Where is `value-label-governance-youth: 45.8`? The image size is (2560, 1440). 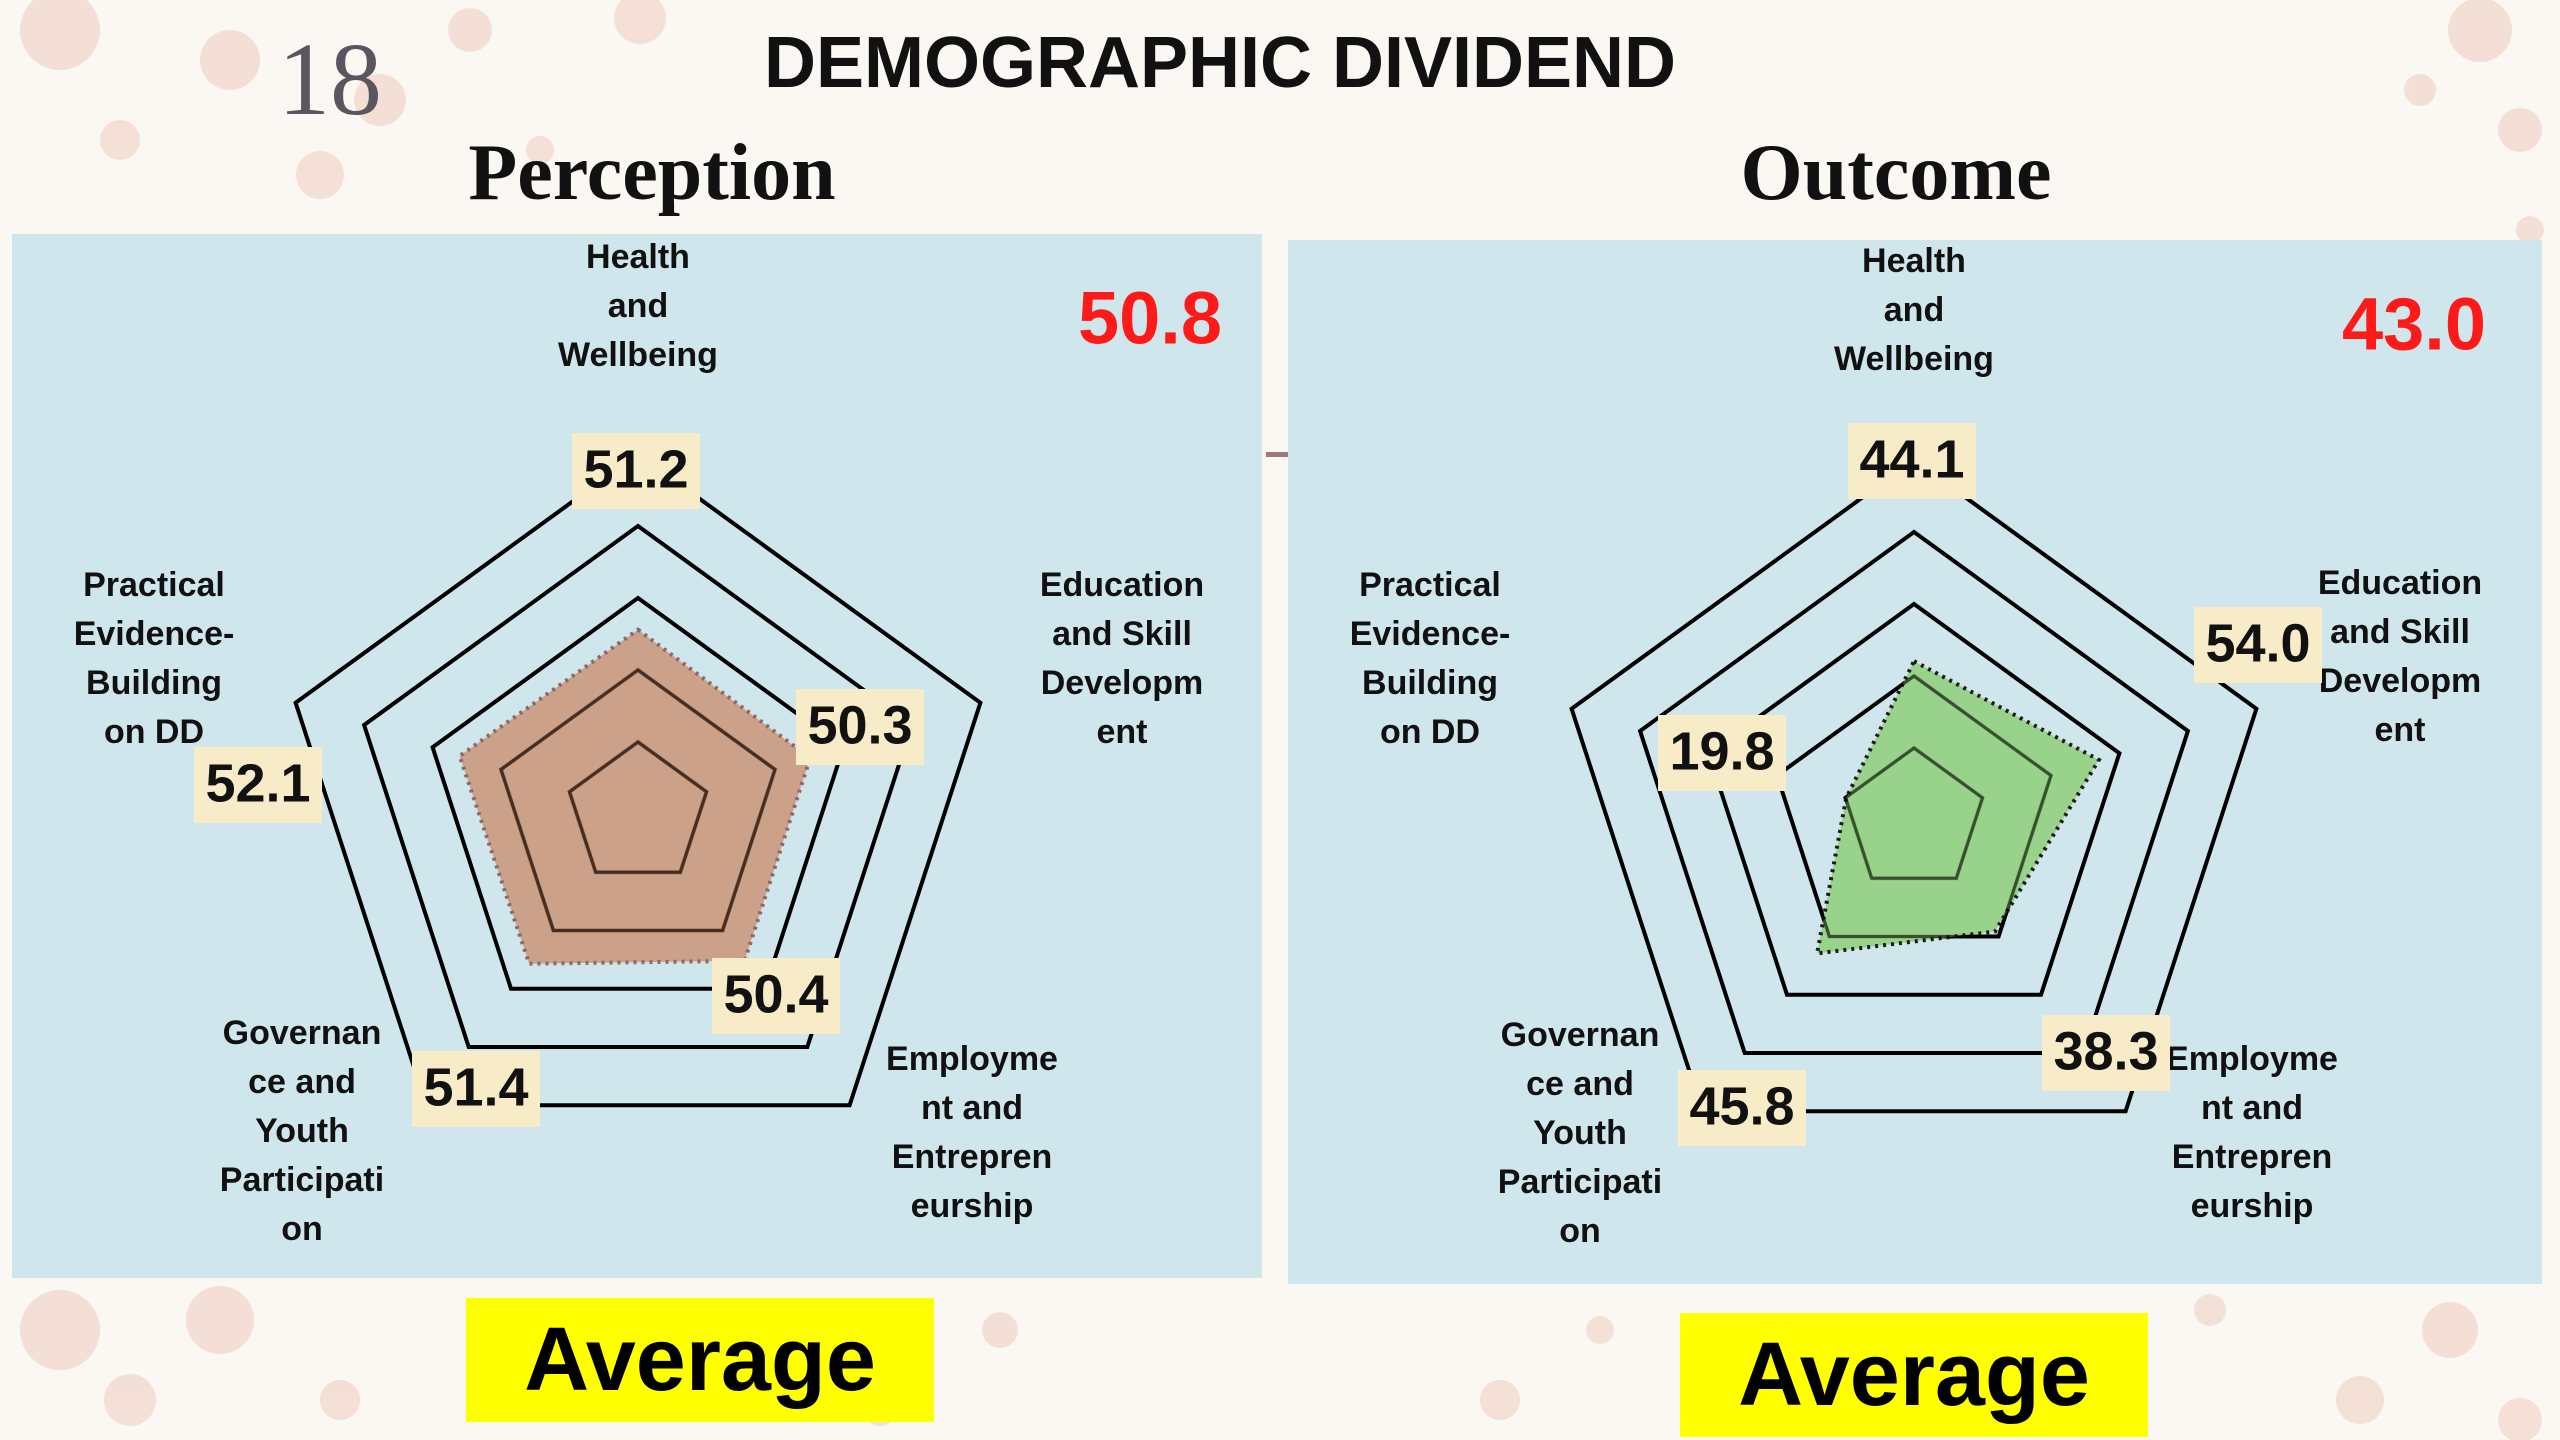 value-label-governance-youth: 45.8 is located at coordinates (1741, 1106).